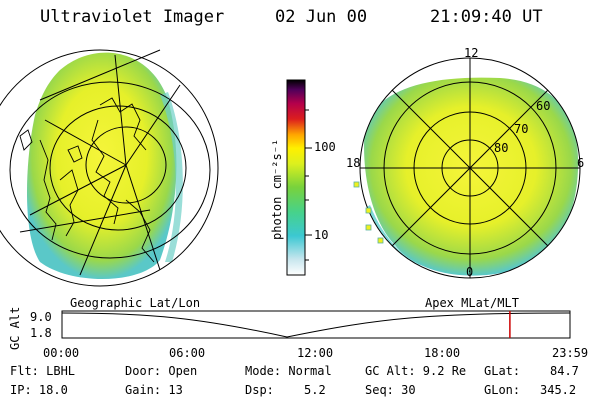  I want to click on altitude-strip, so click(316, 324).